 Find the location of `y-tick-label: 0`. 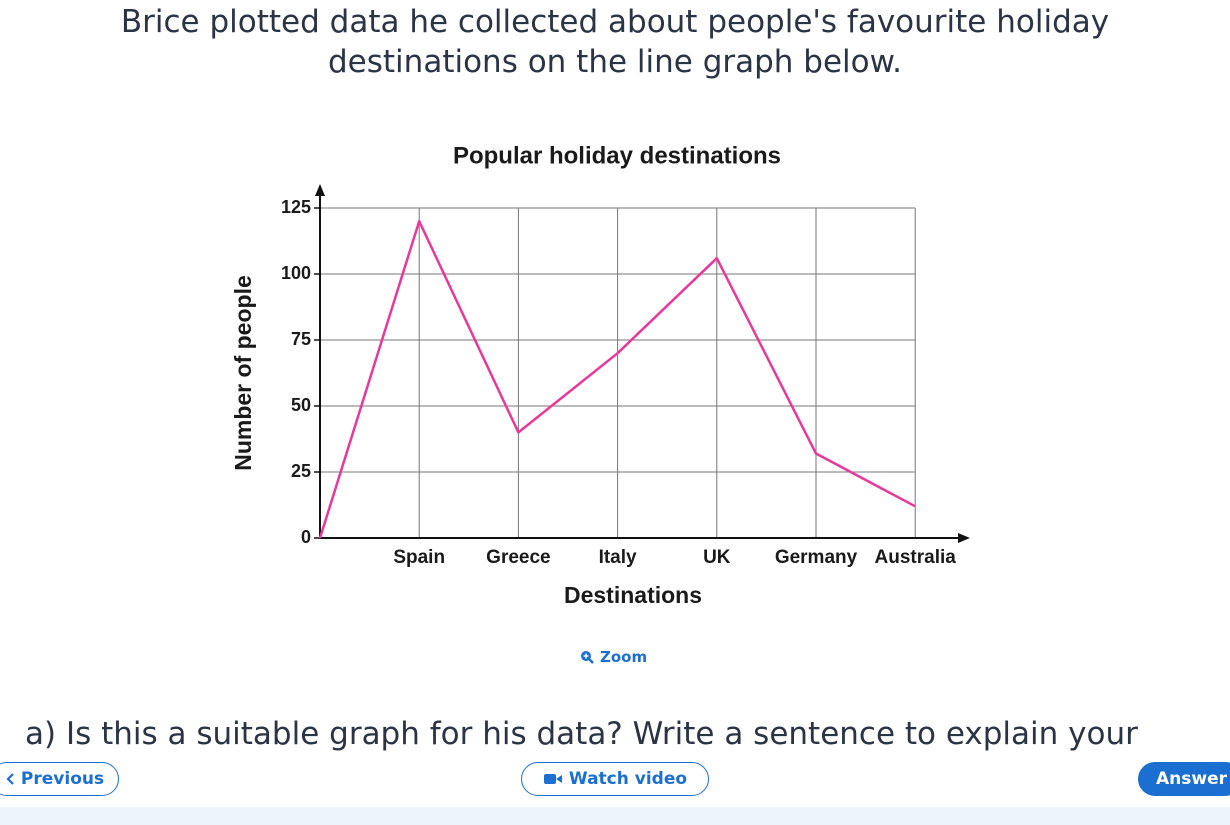

y-tick-label: 0 is located at coordinates (306, 537).